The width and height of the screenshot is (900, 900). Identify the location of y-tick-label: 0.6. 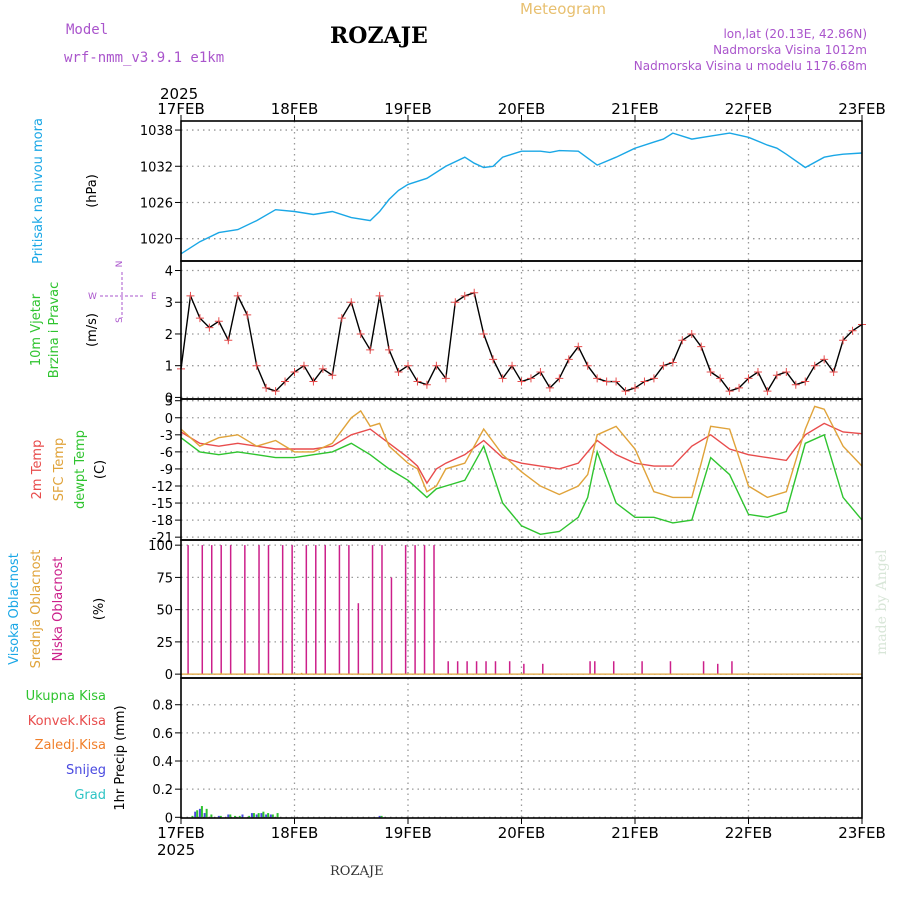
(162, 734).